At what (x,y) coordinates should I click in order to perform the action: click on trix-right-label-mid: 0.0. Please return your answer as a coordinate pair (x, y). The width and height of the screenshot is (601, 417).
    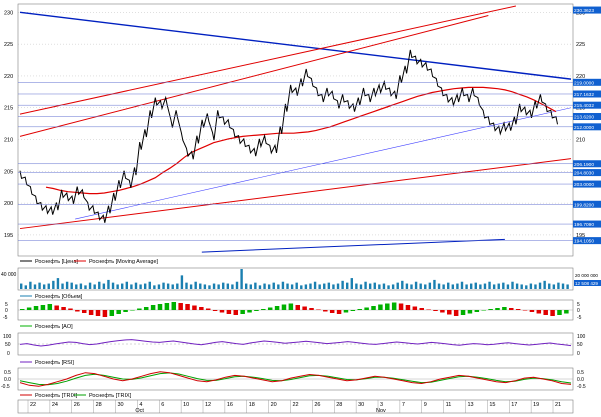
    Looking at the image, I should click on (580, 380).